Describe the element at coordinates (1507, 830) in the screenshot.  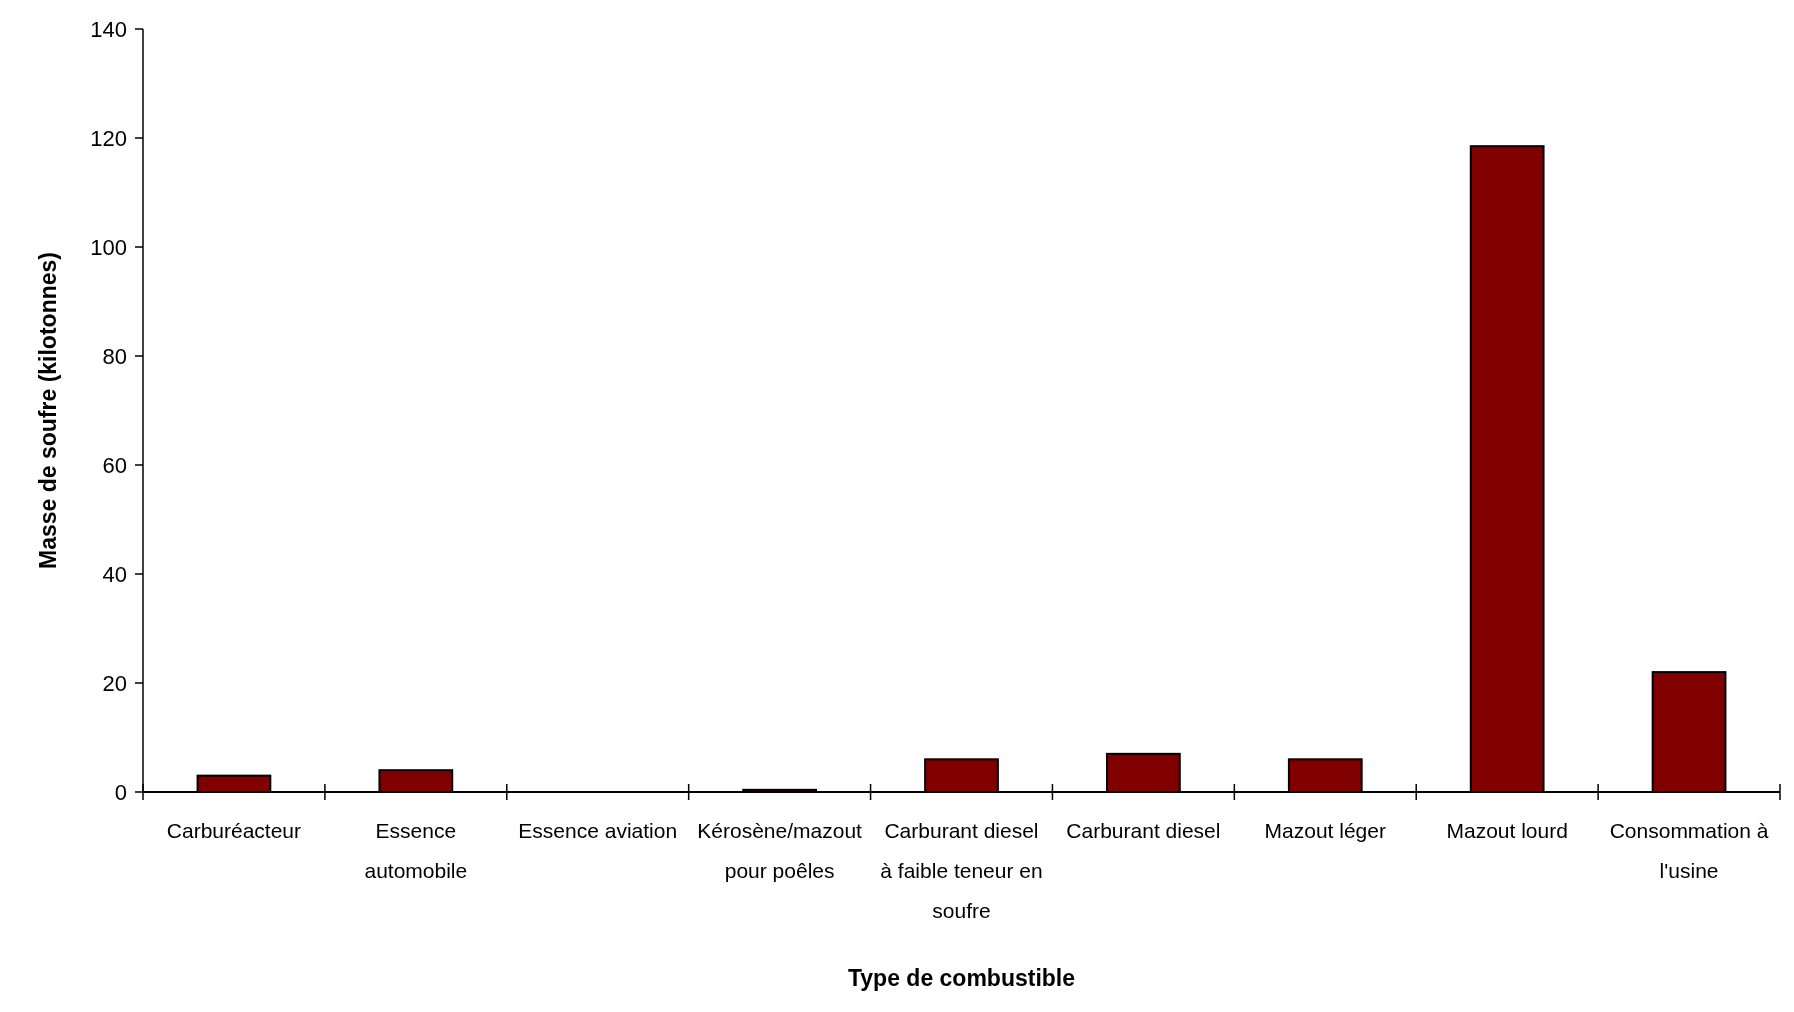
I see `x-tick-label: Mazout lourd` at that location.